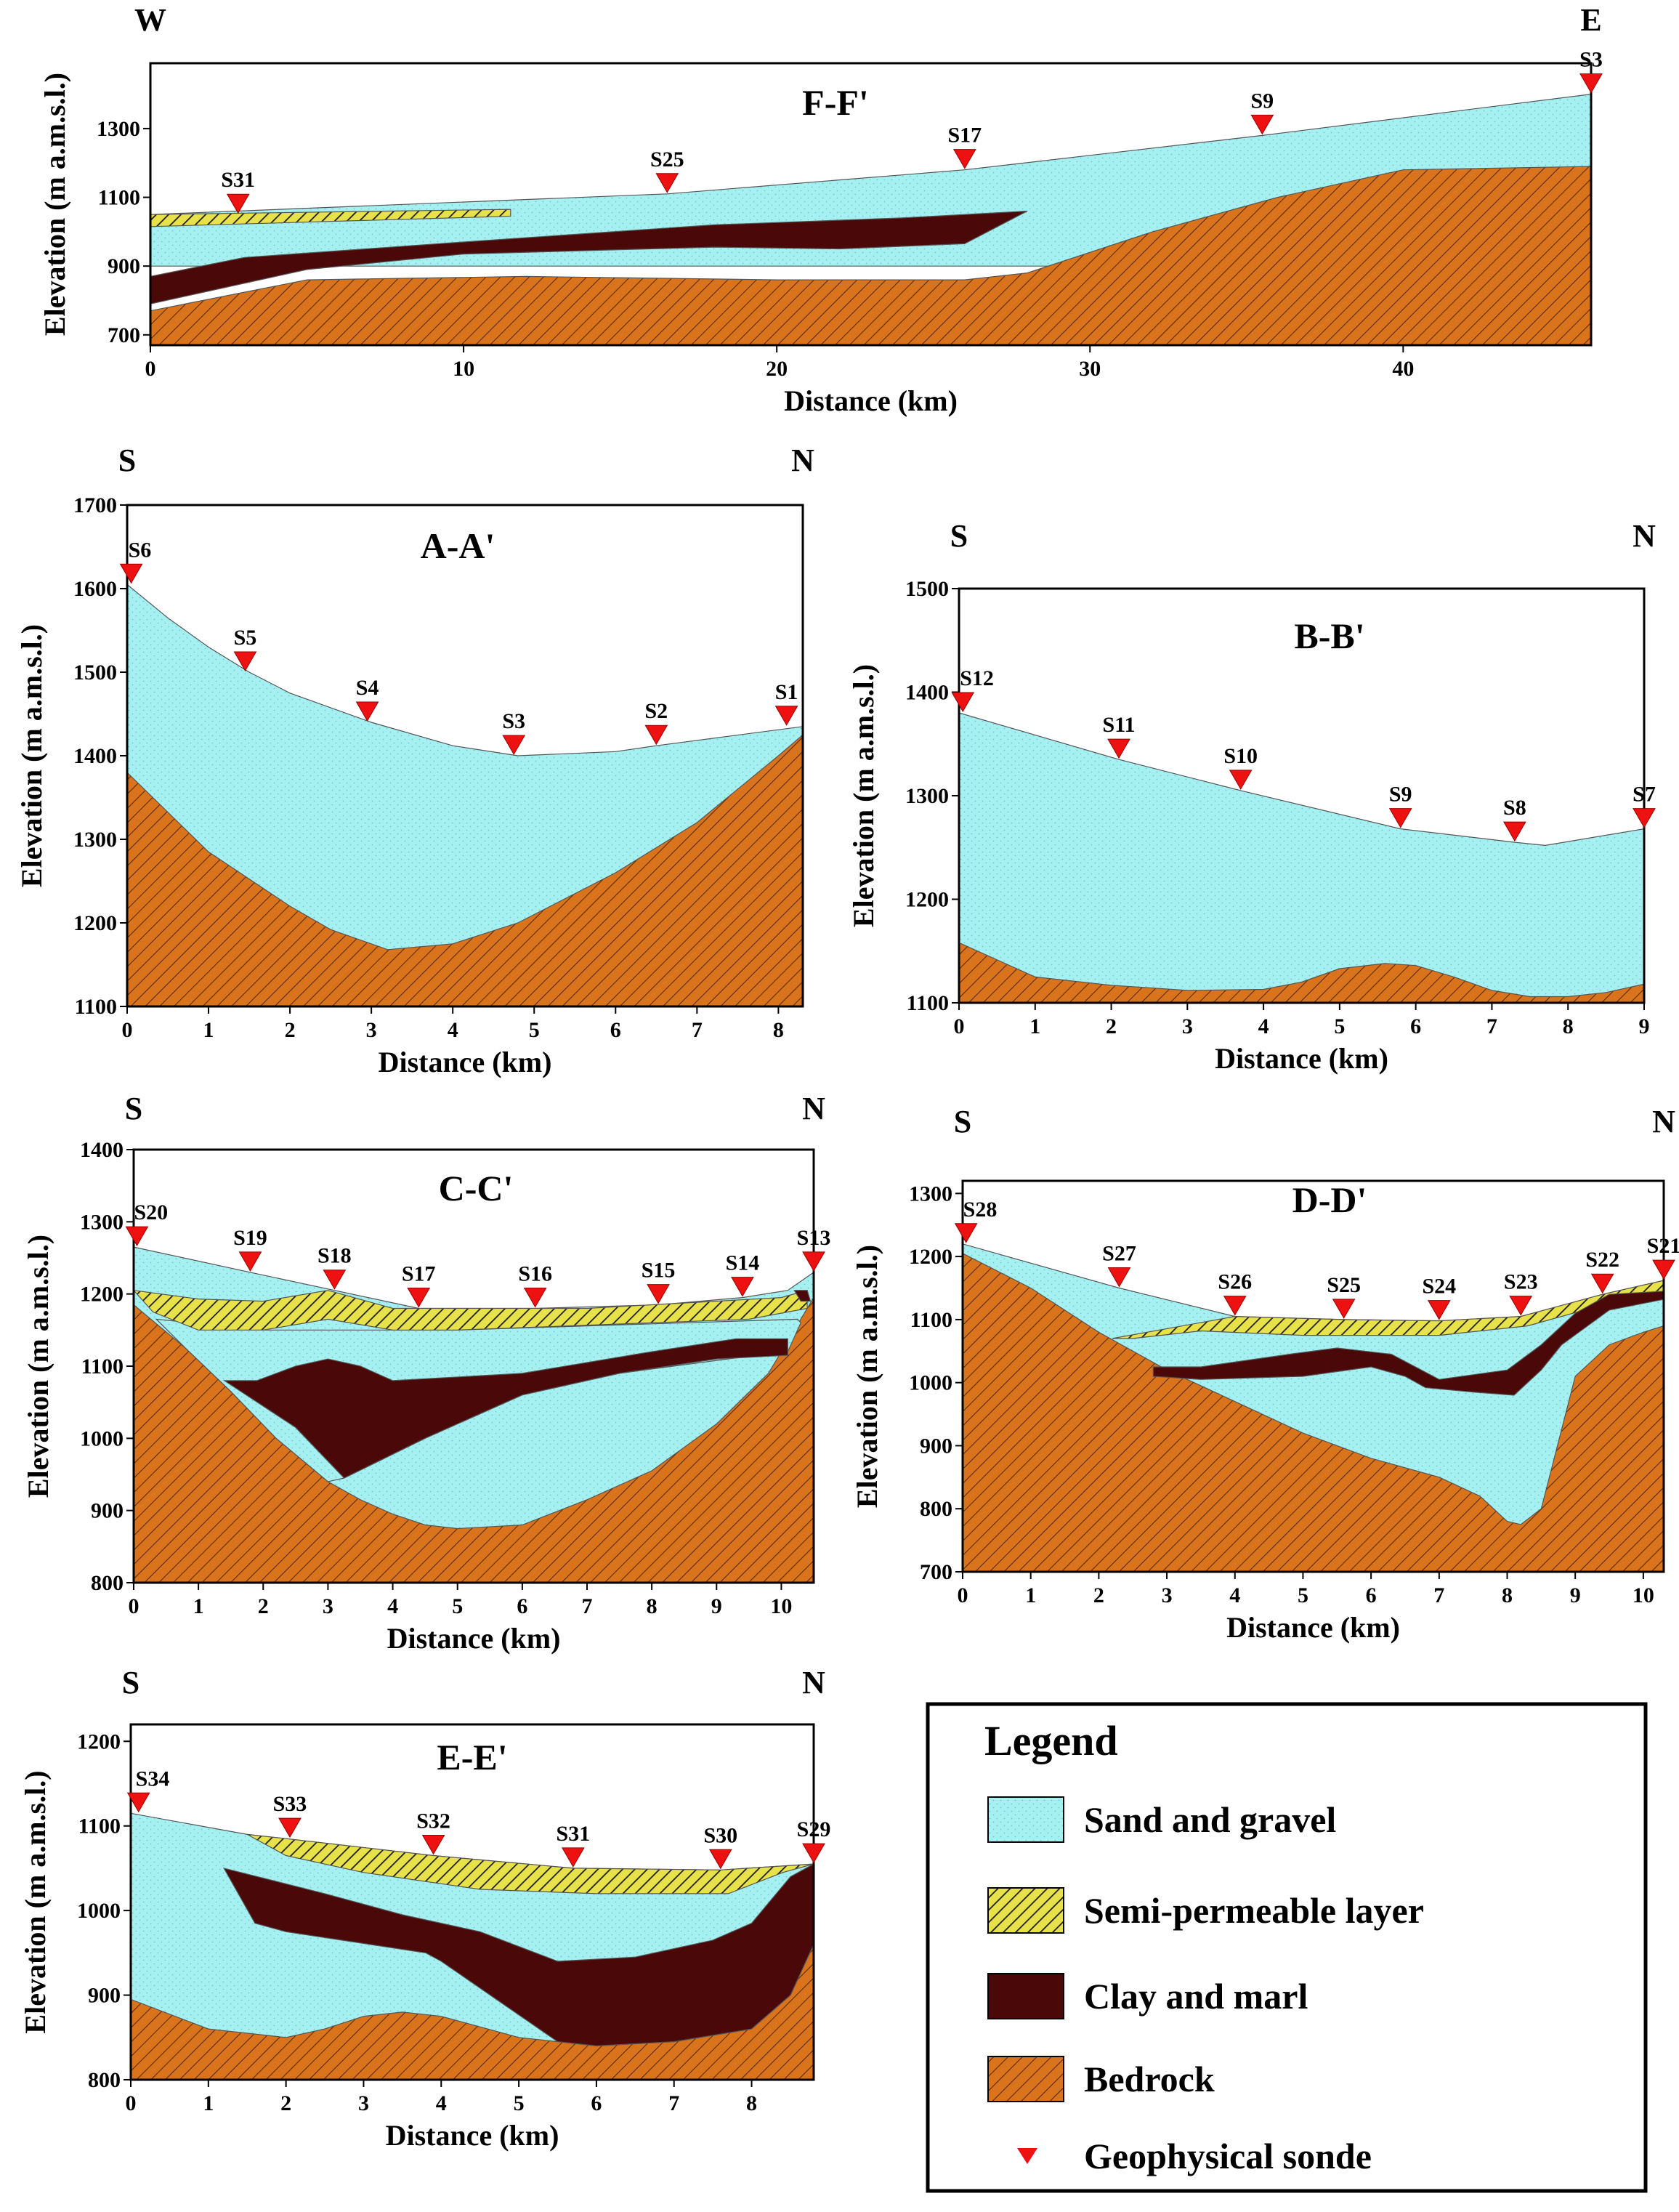 The width and height of the screenshot is (1679, 2212). I want to click on x-tick-label: 8, so click(751, 2103).